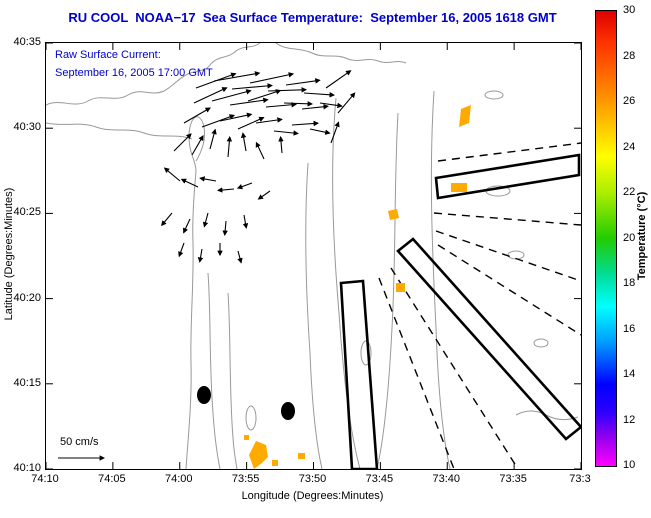 This screenshot has height=518, width=651. Describe the element at coordinates (629, 146) in the screenshot. I see `colorbar-tick-label: 24` at that location.